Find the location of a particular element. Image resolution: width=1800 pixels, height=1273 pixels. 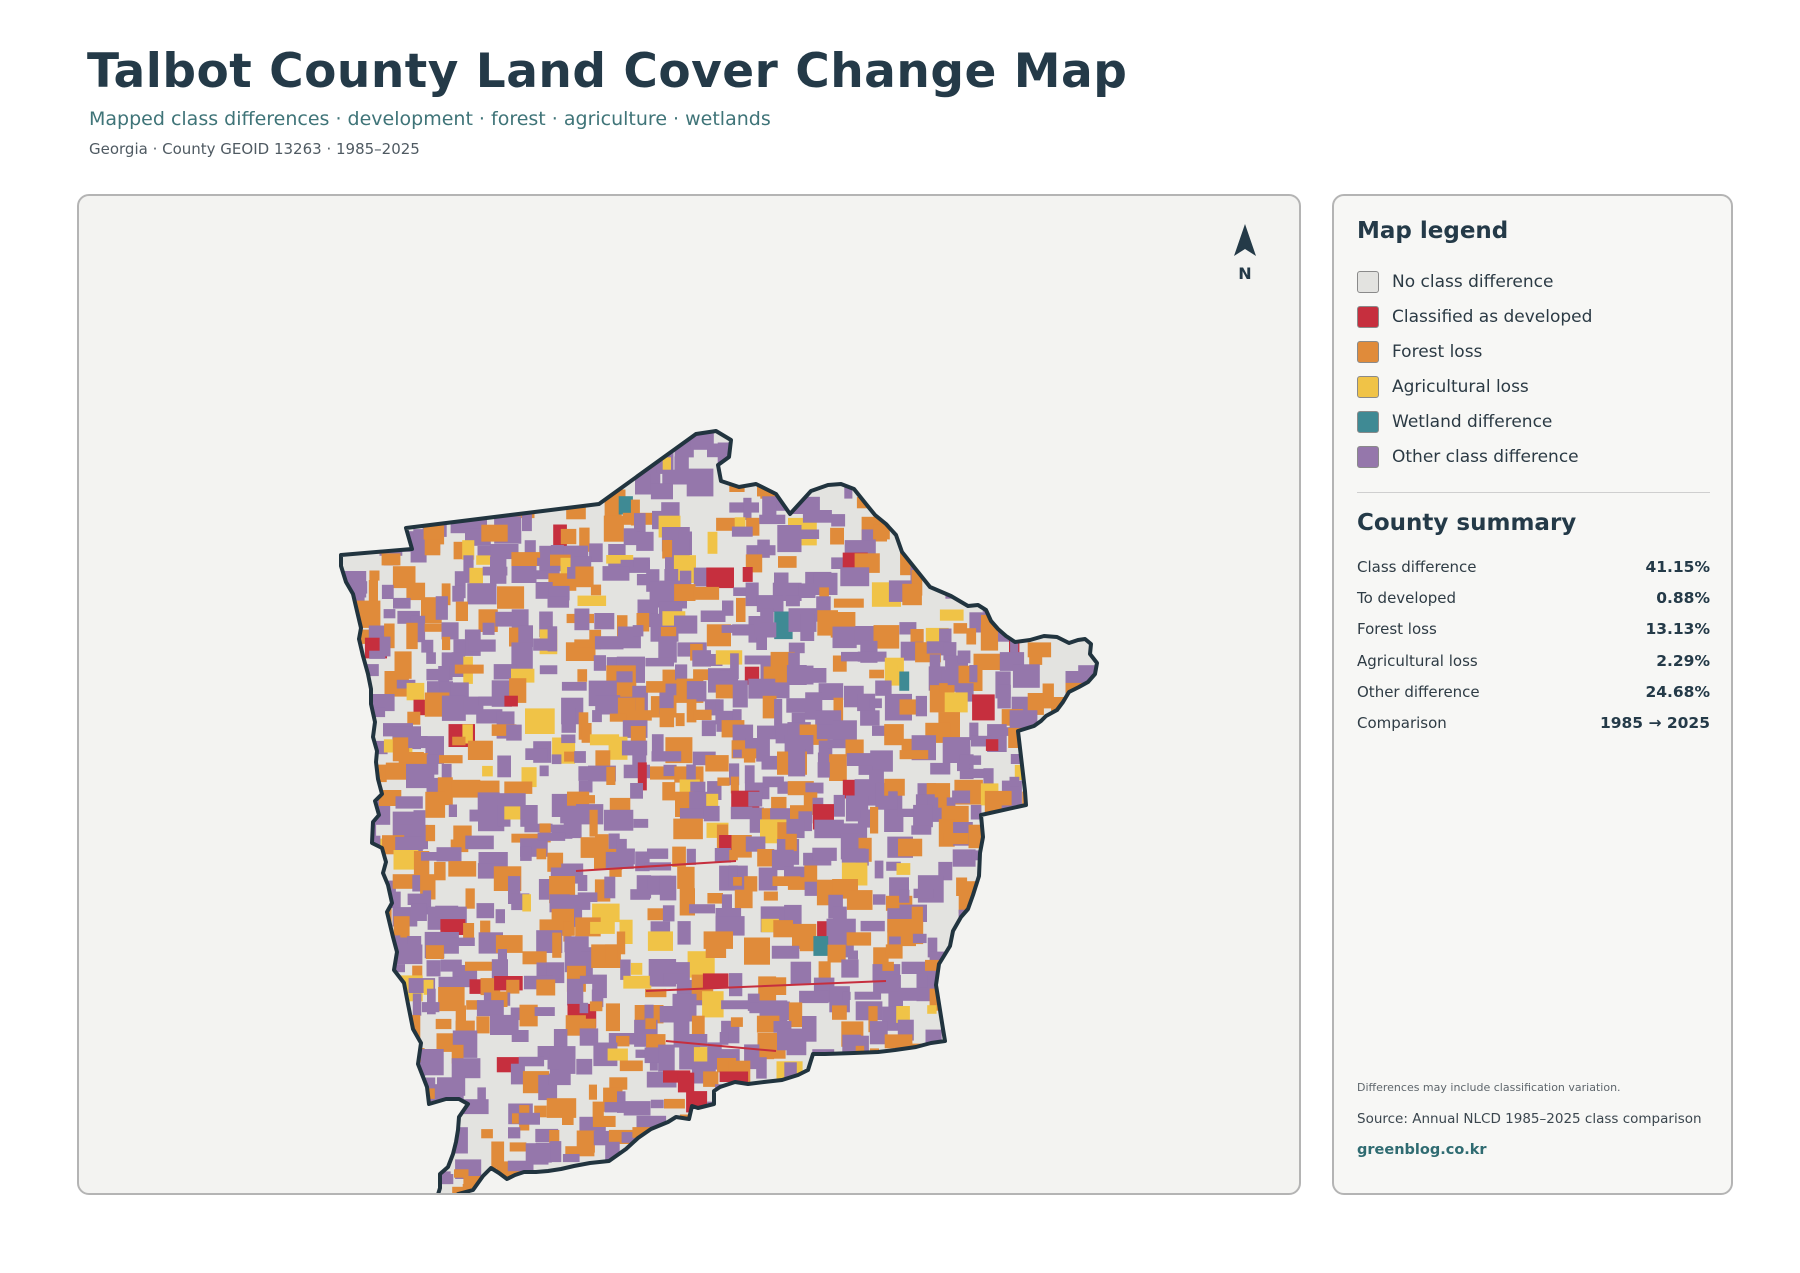

summary-title: County summary is located at coordinates (1467, 523).